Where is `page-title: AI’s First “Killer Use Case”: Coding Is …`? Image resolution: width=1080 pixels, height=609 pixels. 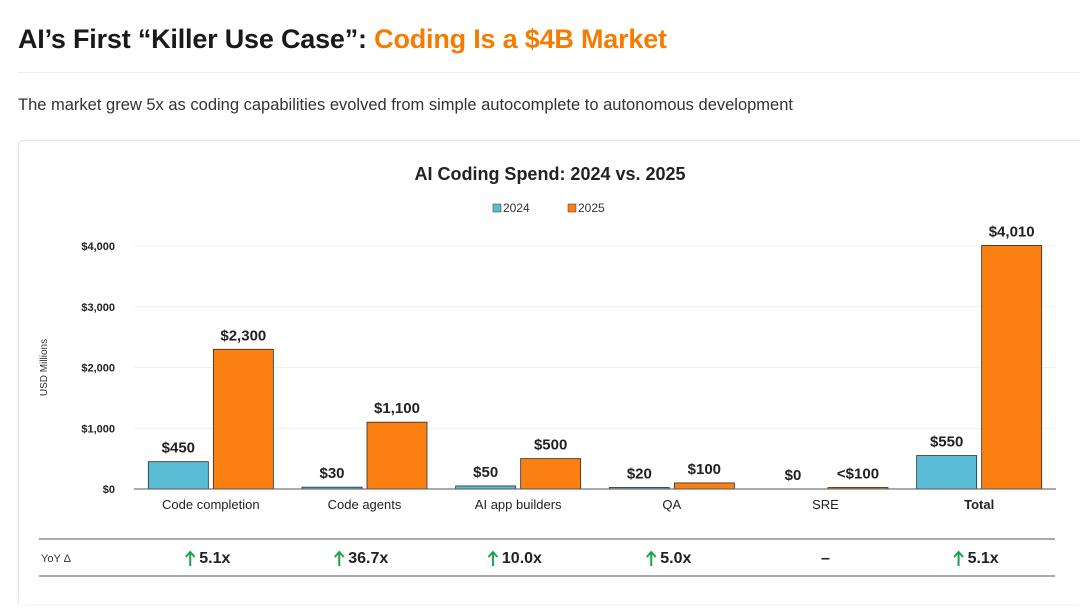
page-title: AI’s First “Killer Use Case”: Coding Is … is located at coordinates (342, 39).